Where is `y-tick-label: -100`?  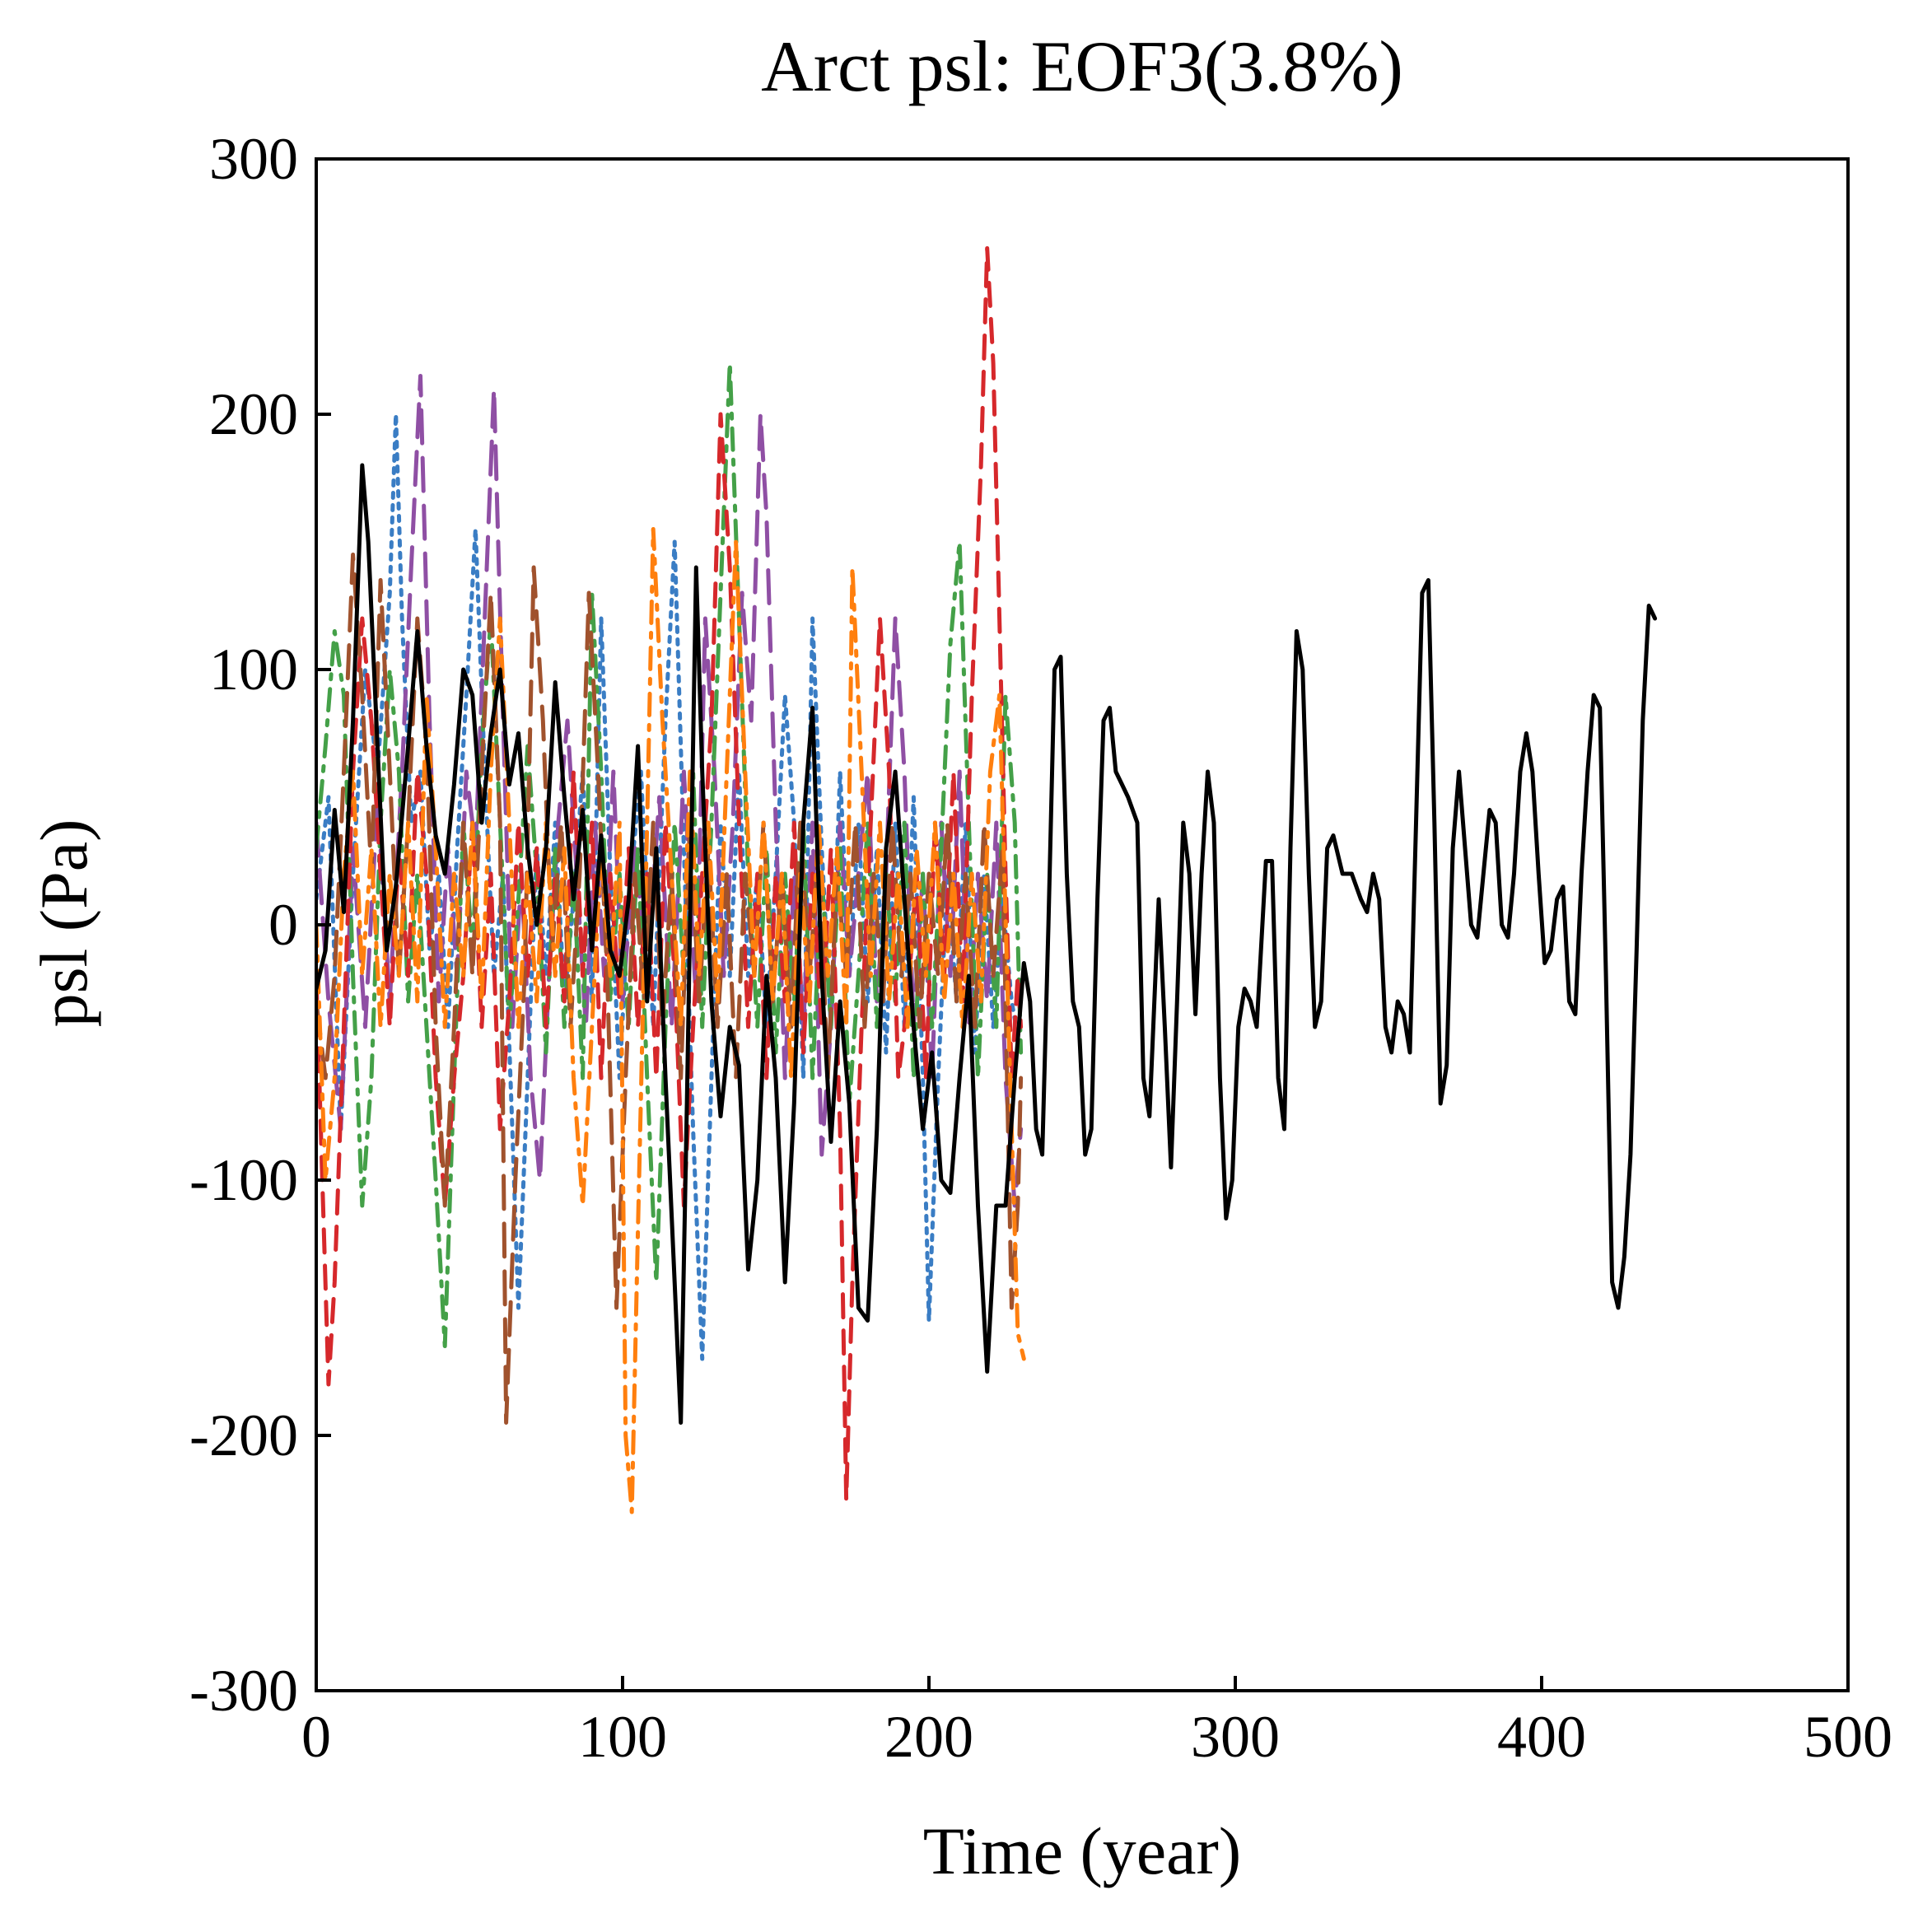
y-tick-label: -100 is located at coordinates (243, 1180).